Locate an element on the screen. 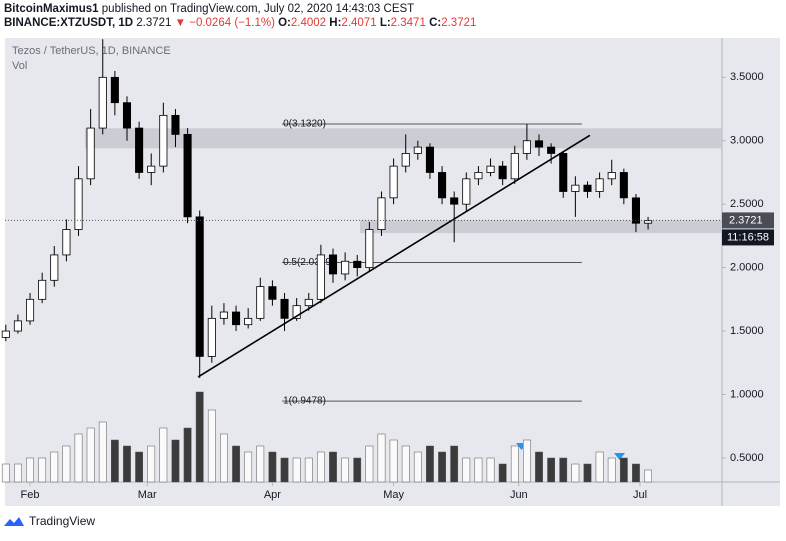 This screenshot has height=541, width=786. chart-title: Tezos / TetherUS, 1D, BINANCE is located at coordinates (91, 51).